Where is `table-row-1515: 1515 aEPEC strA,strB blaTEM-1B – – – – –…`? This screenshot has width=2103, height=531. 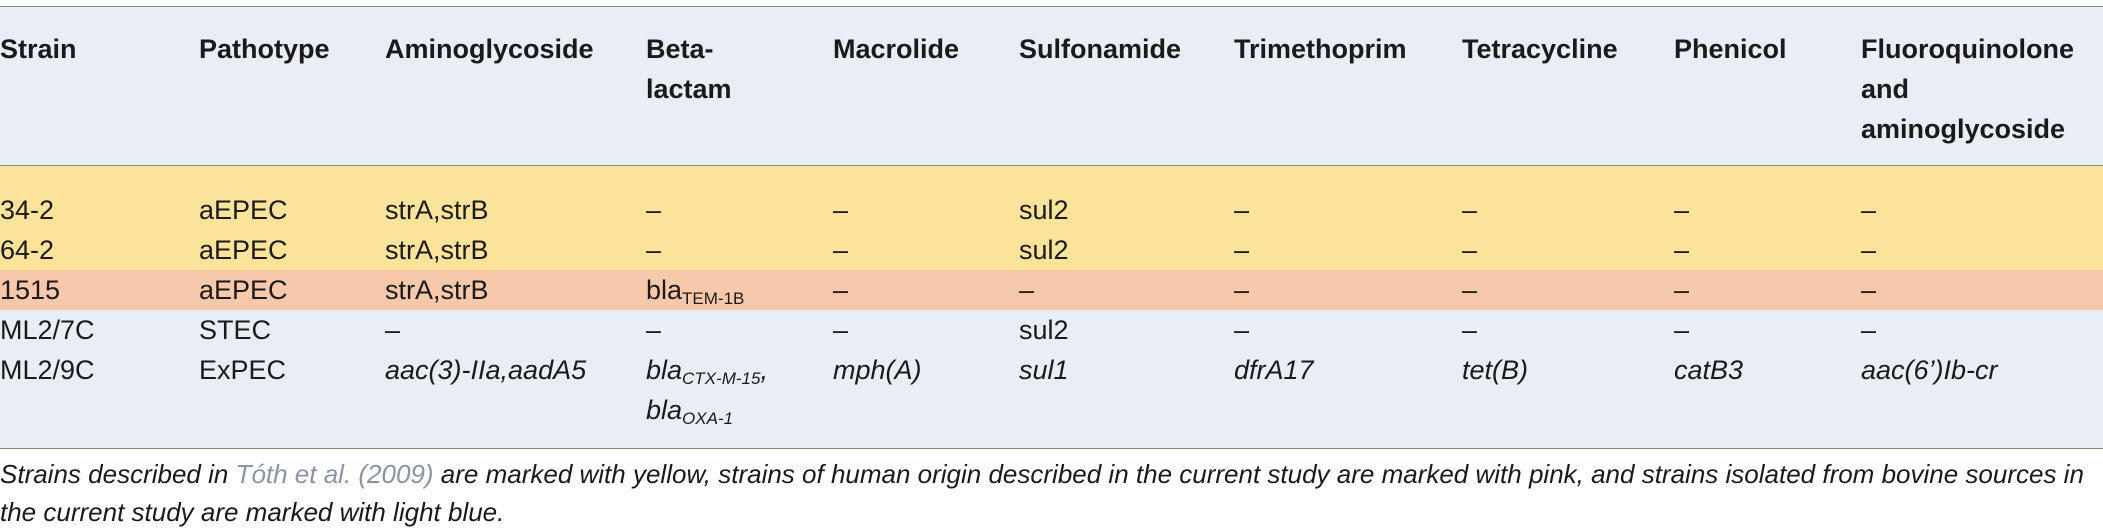 table-row-1515: 1515 aEPEC strA,strB blaTEM-1B – – – – –… is located at coordinates (1051, 290).